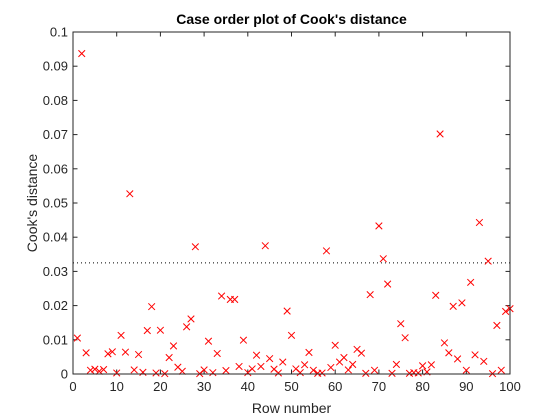 Image resolution: width=560 pixels, height=420 pixels. What do you see at coordinates (55, 339) in the screenshot?
I see `y-tick-label: 0.01` at bounding box center [55, 339].